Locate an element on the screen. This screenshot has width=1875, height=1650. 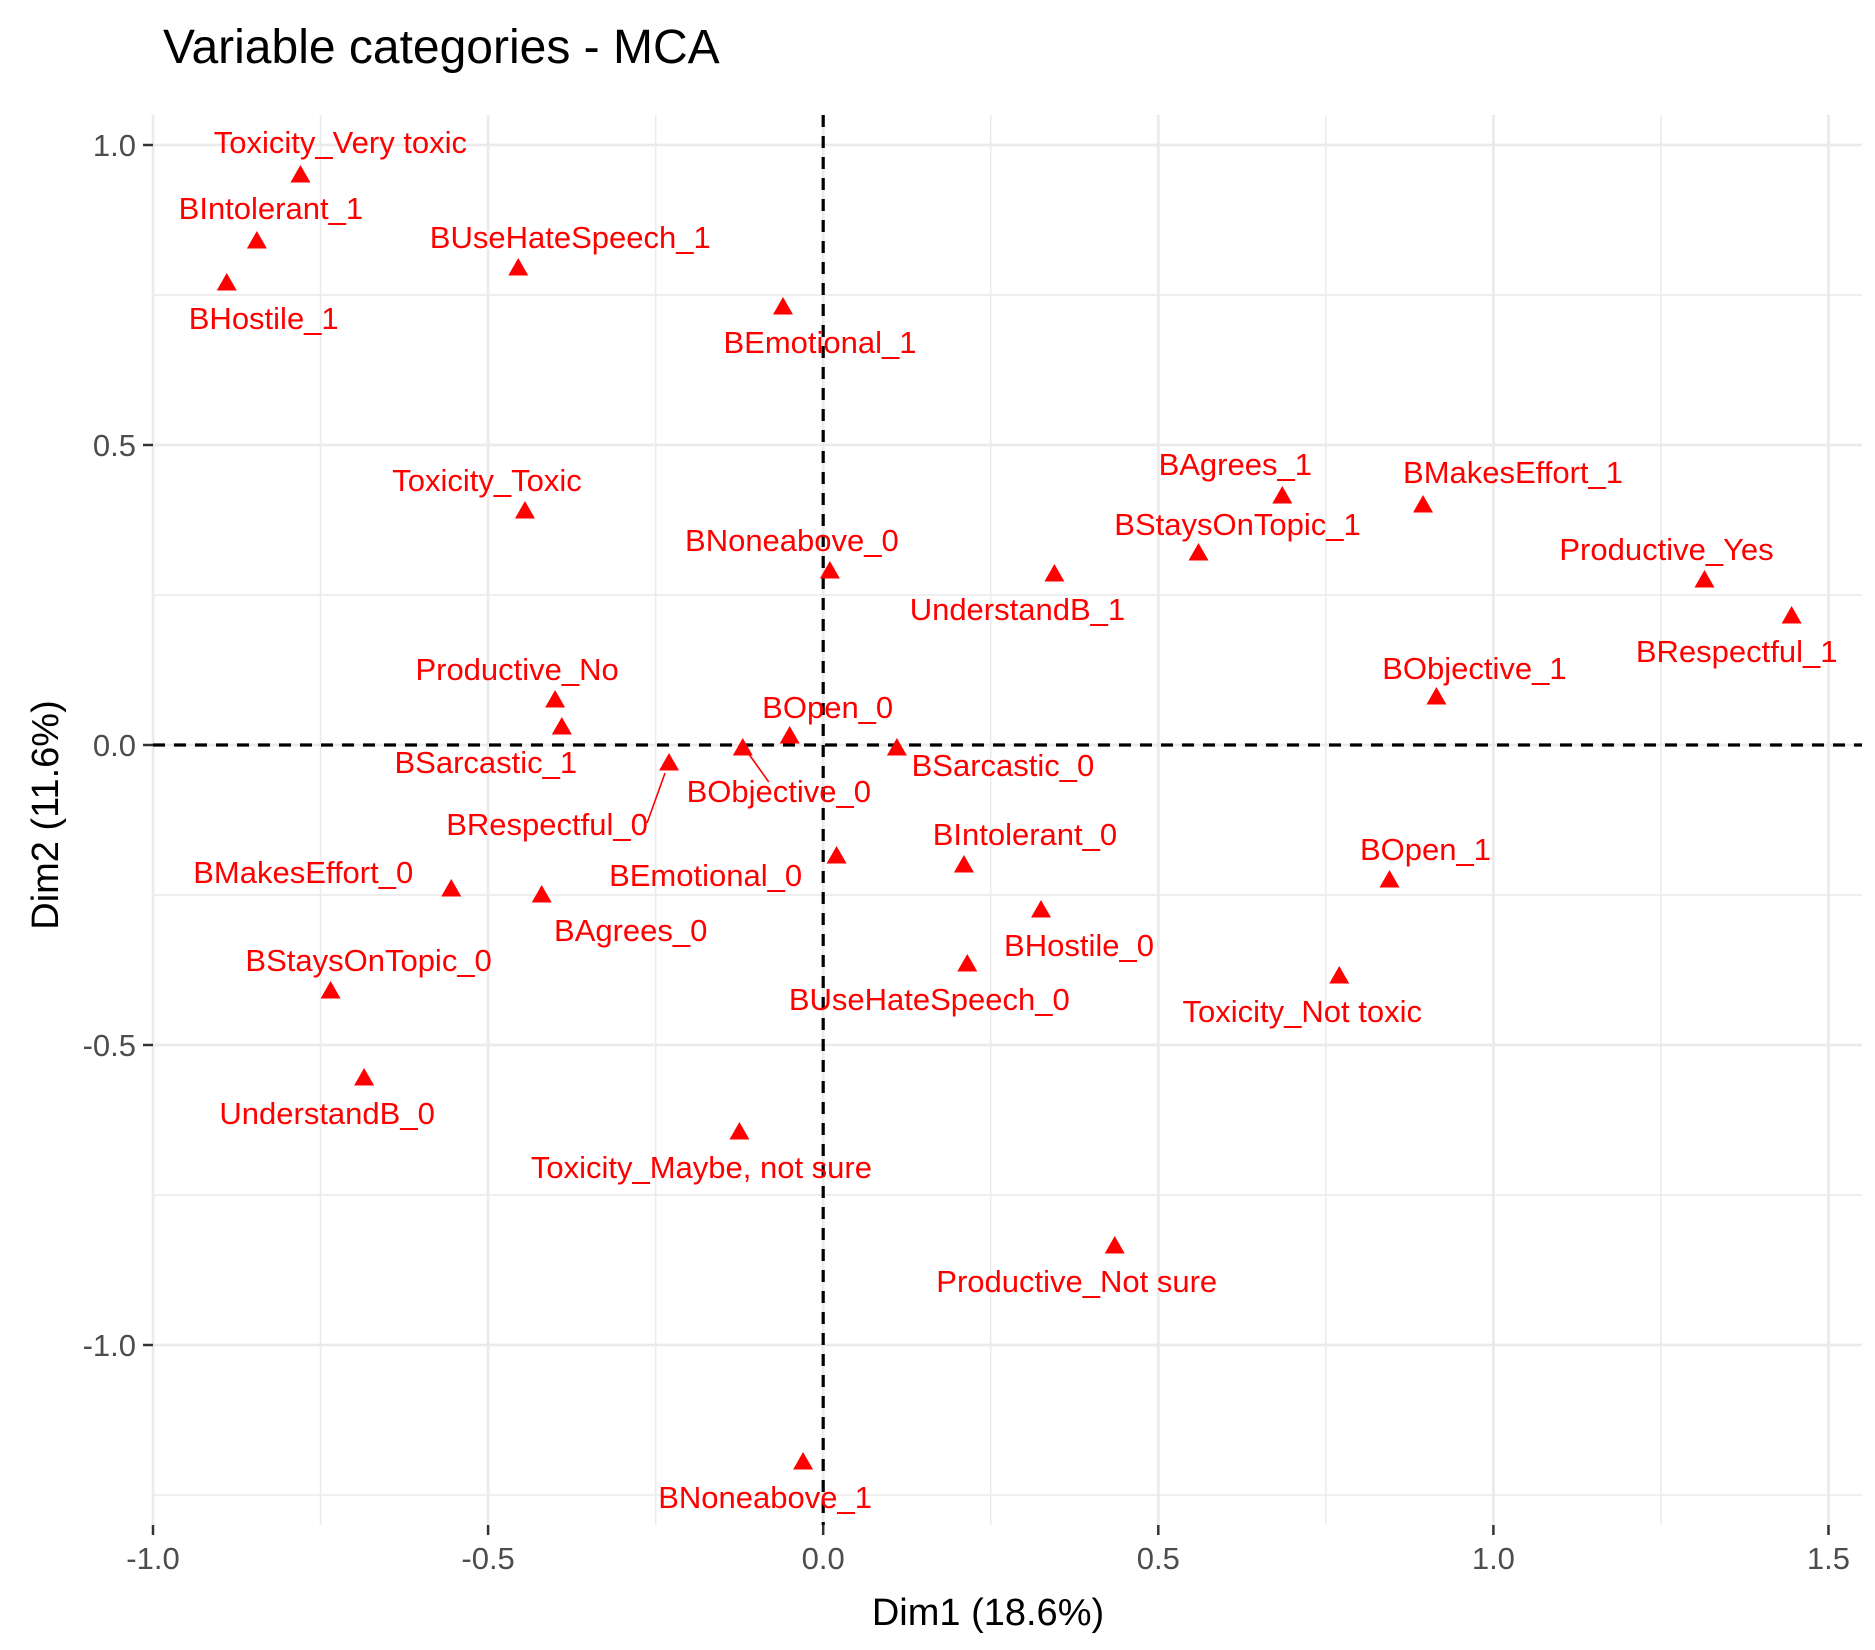
data-point-label: BSarcastic_1 is located at coordinates (485, 762).